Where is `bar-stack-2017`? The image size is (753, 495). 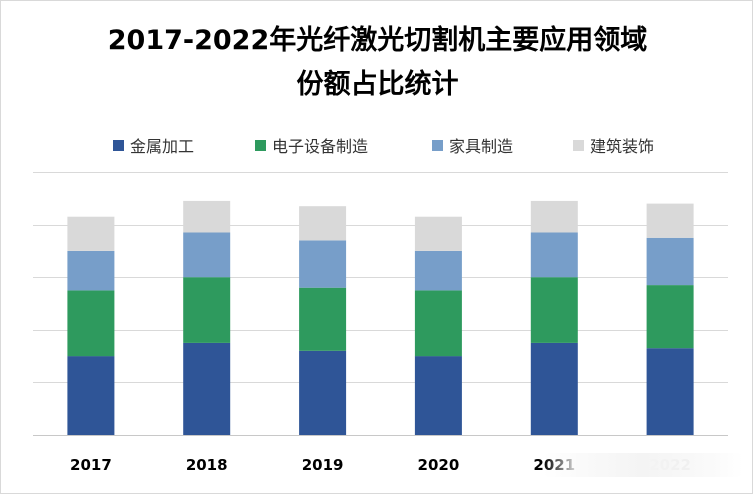 bar-stack-2017 is located at coordinates (91, 325).